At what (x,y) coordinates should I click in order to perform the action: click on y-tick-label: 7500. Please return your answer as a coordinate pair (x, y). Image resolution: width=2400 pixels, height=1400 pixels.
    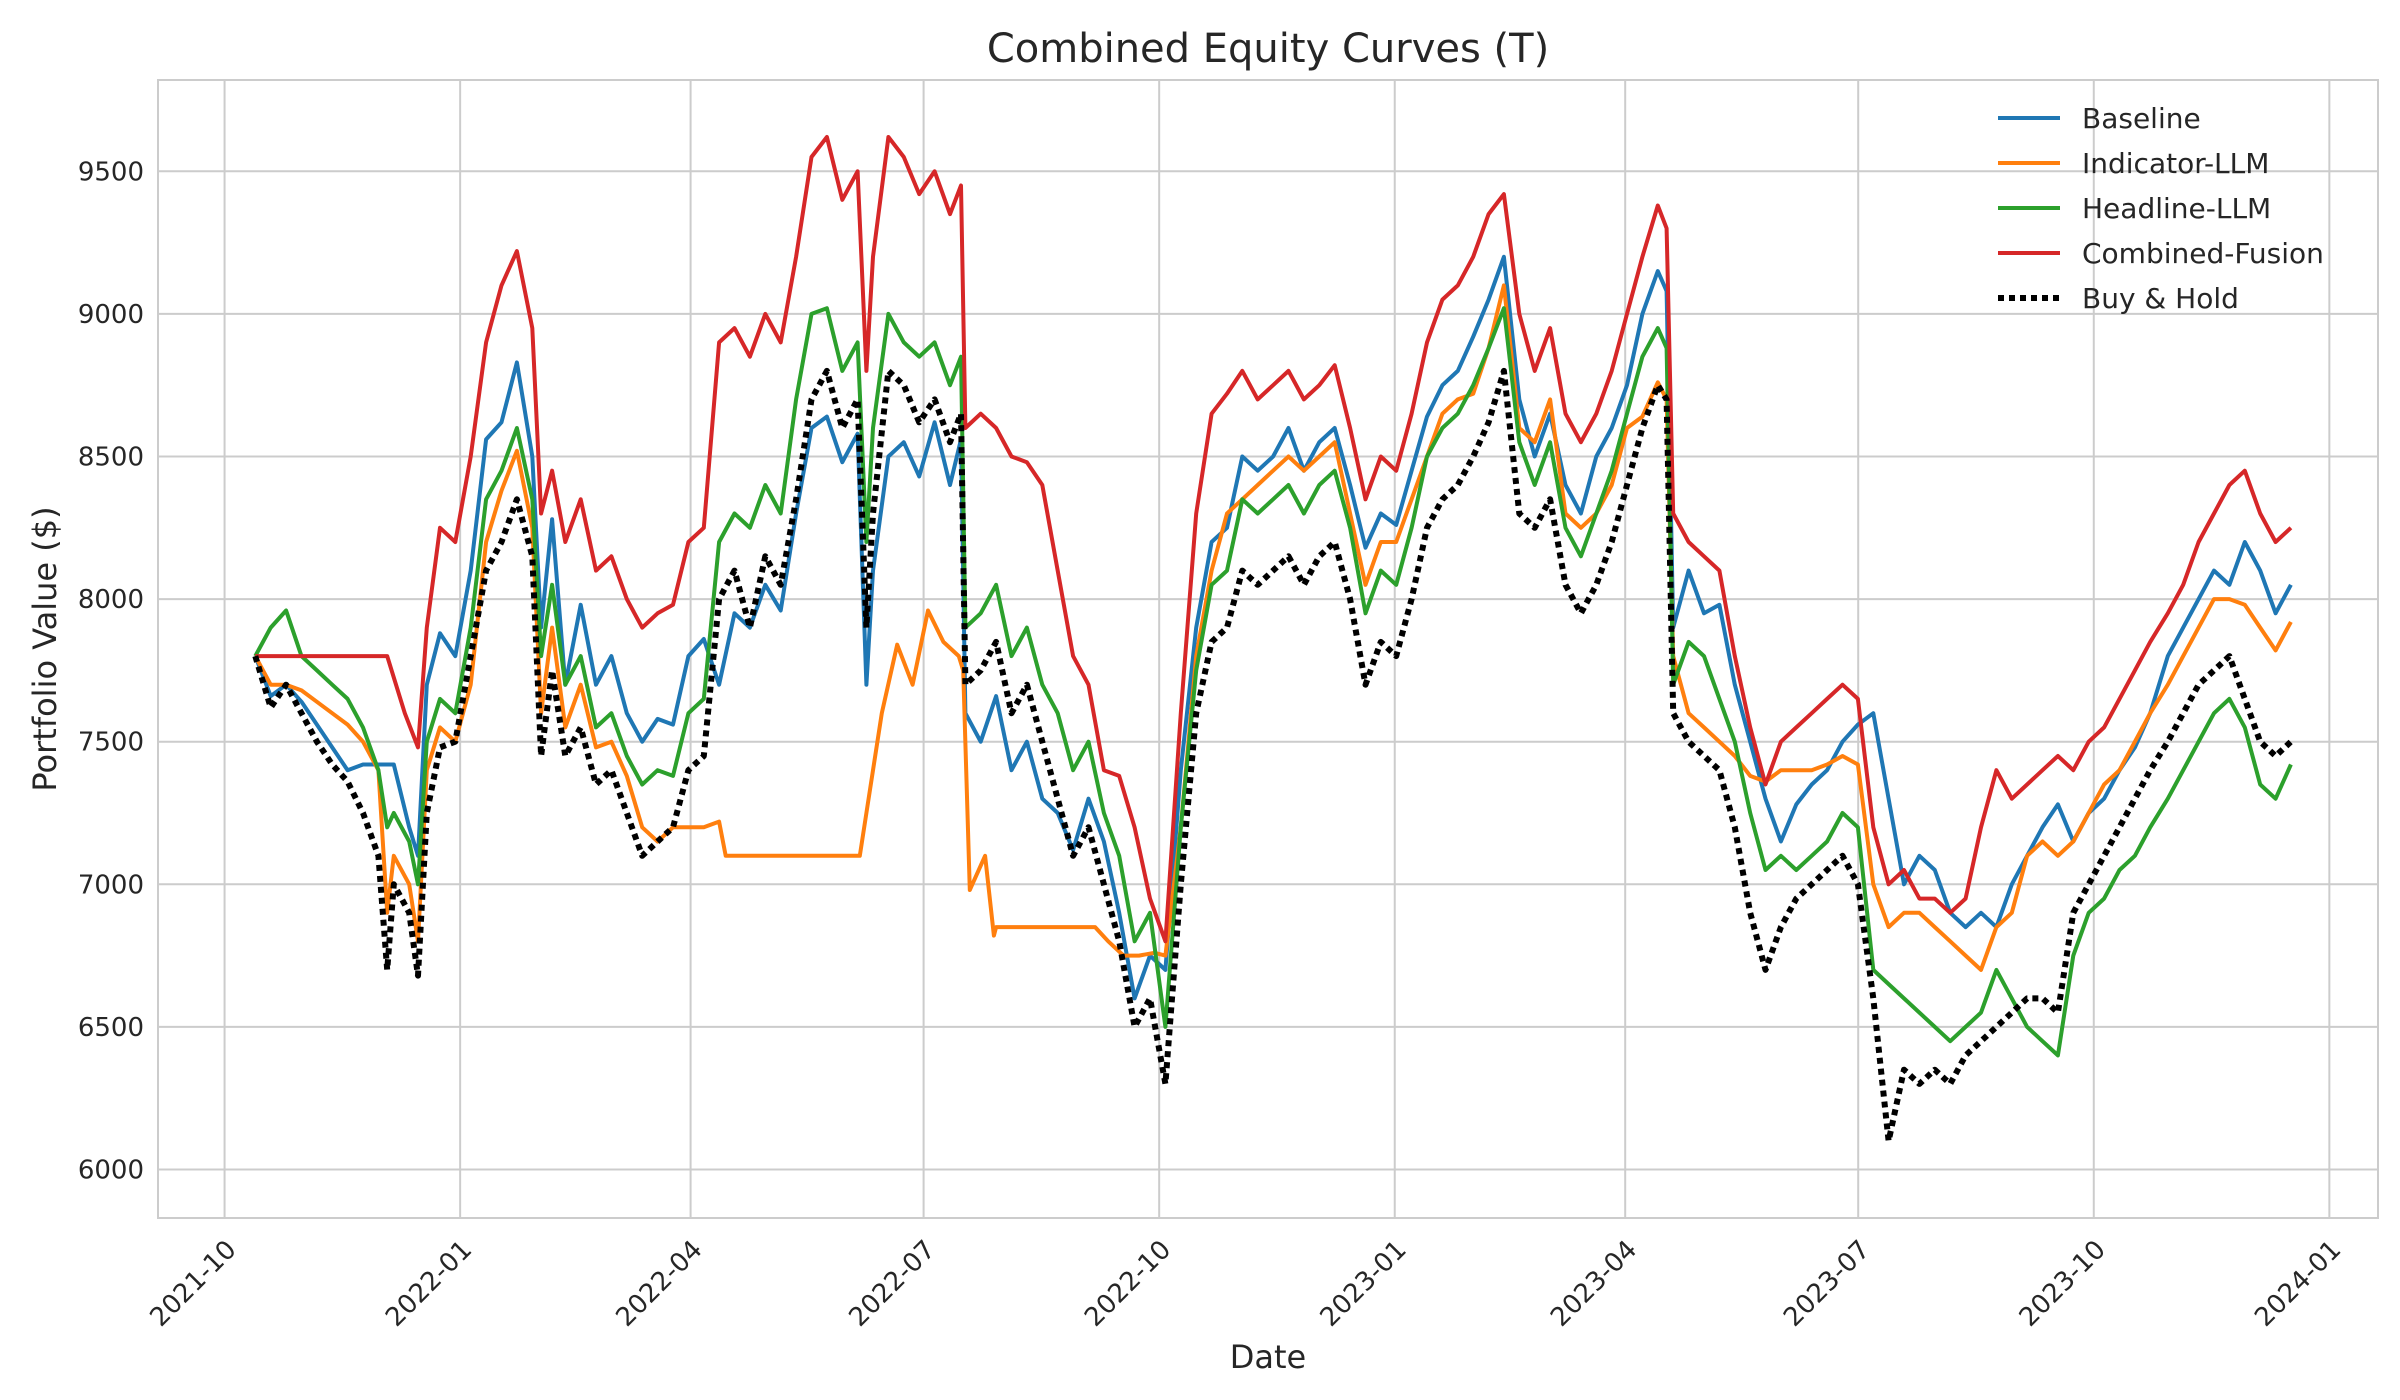
    Looking at the image, I should click on (111, 743).